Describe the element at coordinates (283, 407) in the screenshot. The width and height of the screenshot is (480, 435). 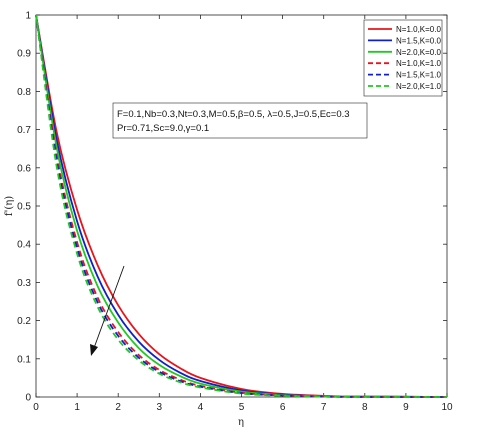
I see `x-tick-label: 6` at that location.